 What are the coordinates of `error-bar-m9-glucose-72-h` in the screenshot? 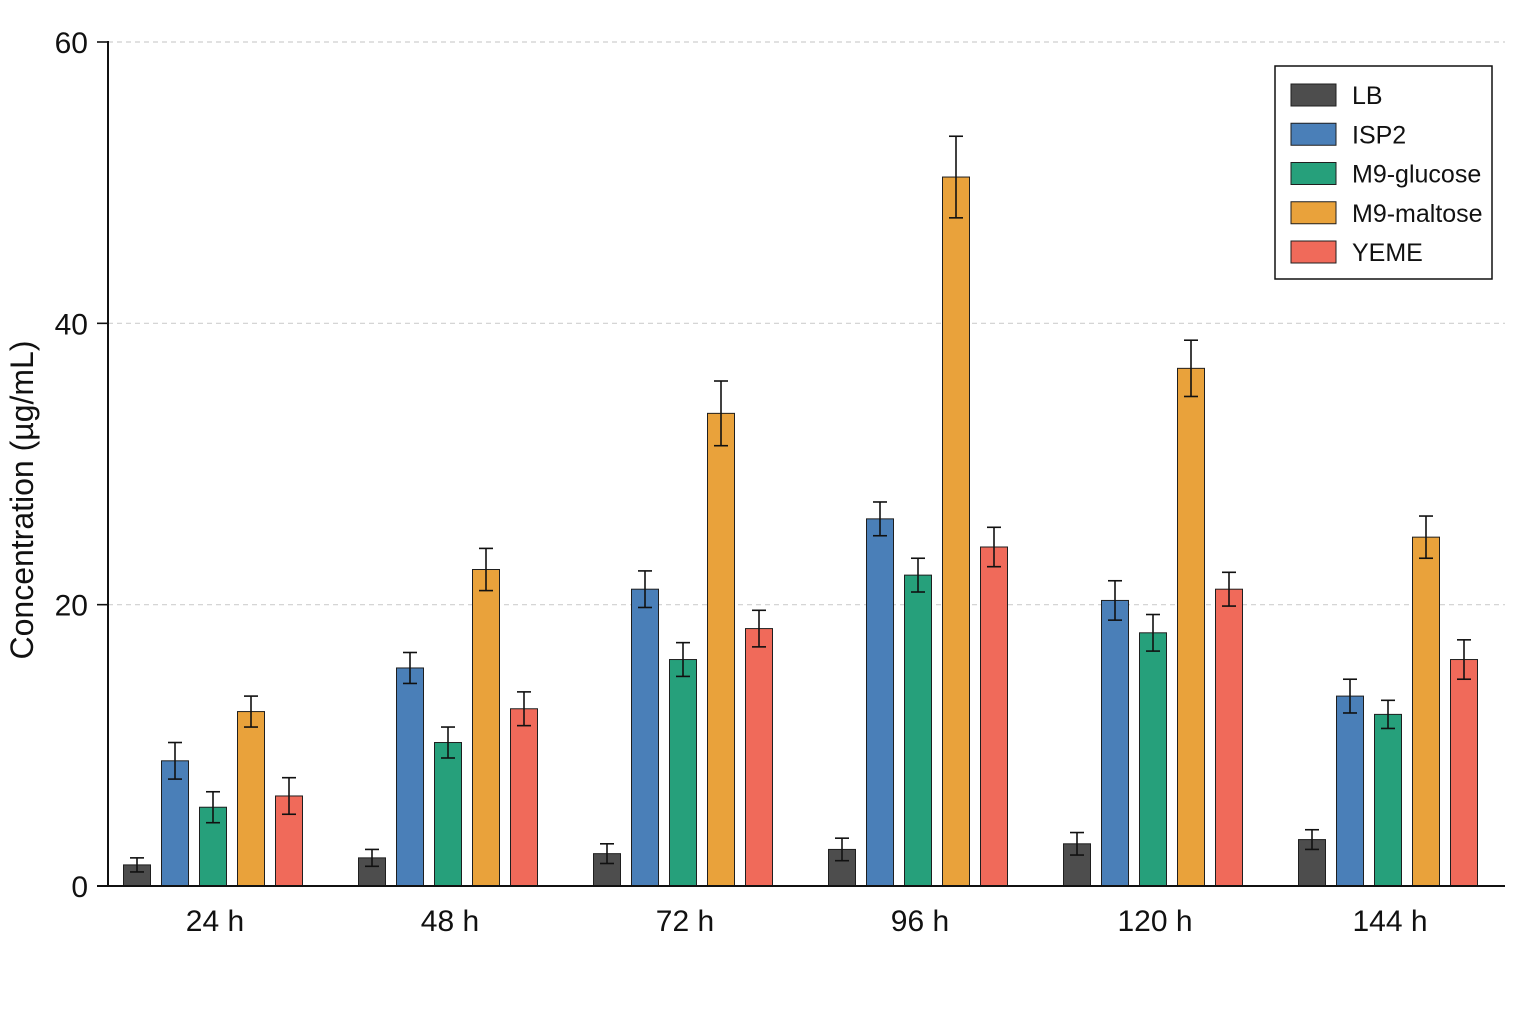 It's located at (683, 659).